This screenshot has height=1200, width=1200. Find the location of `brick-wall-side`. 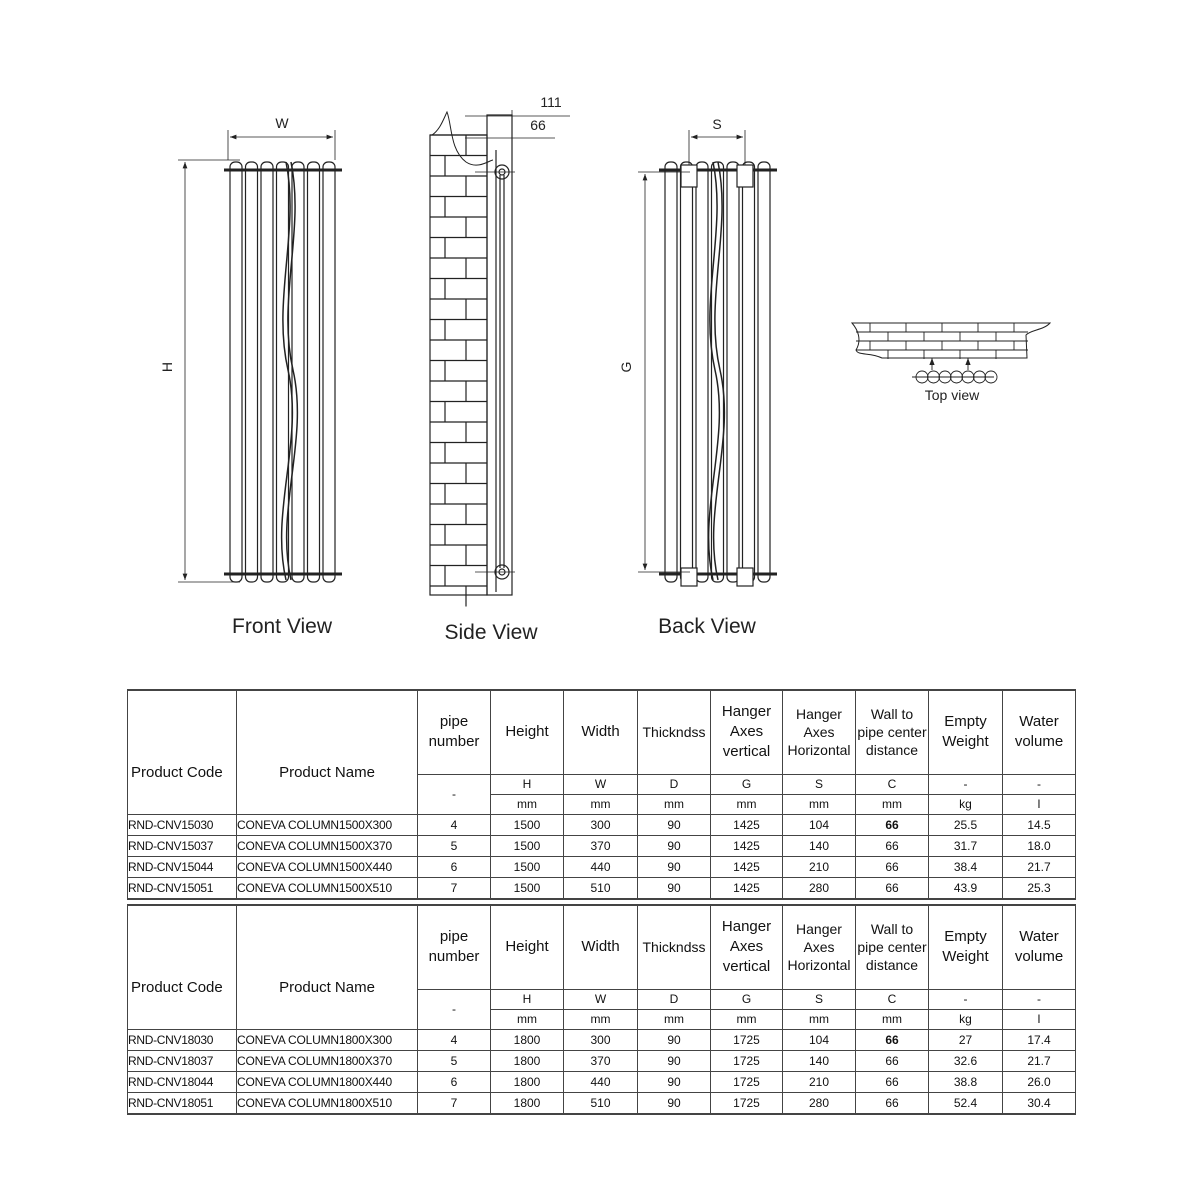

brick-wall-side is located at coordinates (458, 370).